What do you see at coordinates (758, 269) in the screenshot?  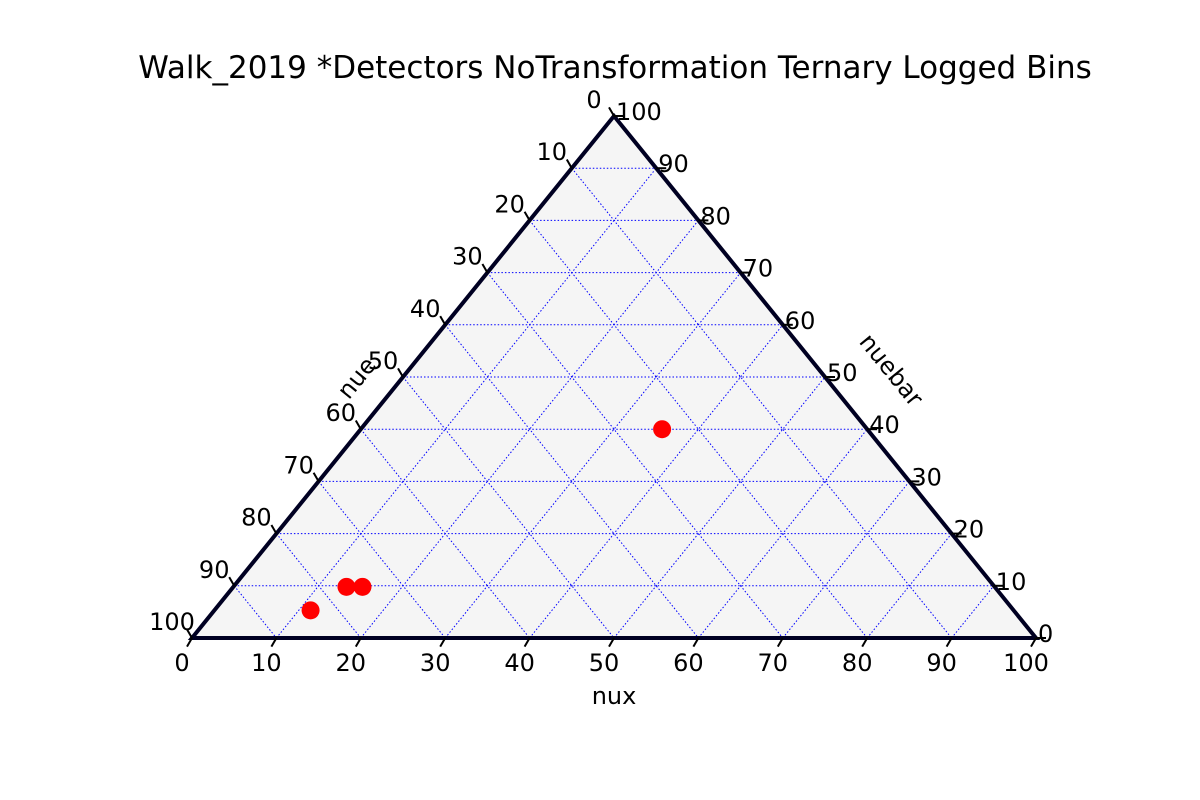 I see `tick-label-nuebar-70: 70` at bounding box center [758, 269].